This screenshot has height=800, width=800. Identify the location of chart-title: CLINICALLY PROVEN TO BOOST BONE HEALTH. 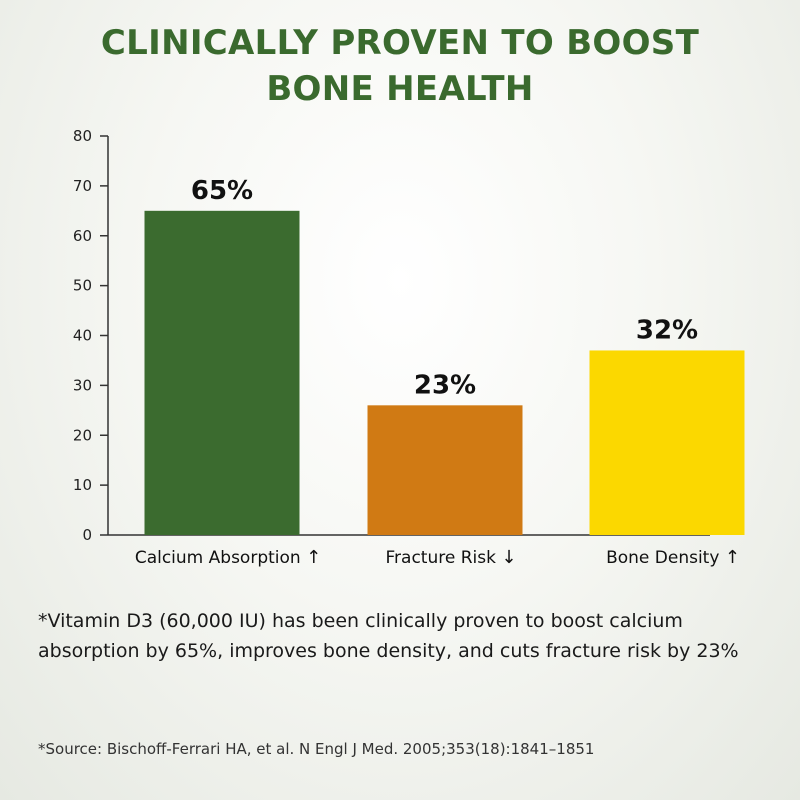
(400, 66).